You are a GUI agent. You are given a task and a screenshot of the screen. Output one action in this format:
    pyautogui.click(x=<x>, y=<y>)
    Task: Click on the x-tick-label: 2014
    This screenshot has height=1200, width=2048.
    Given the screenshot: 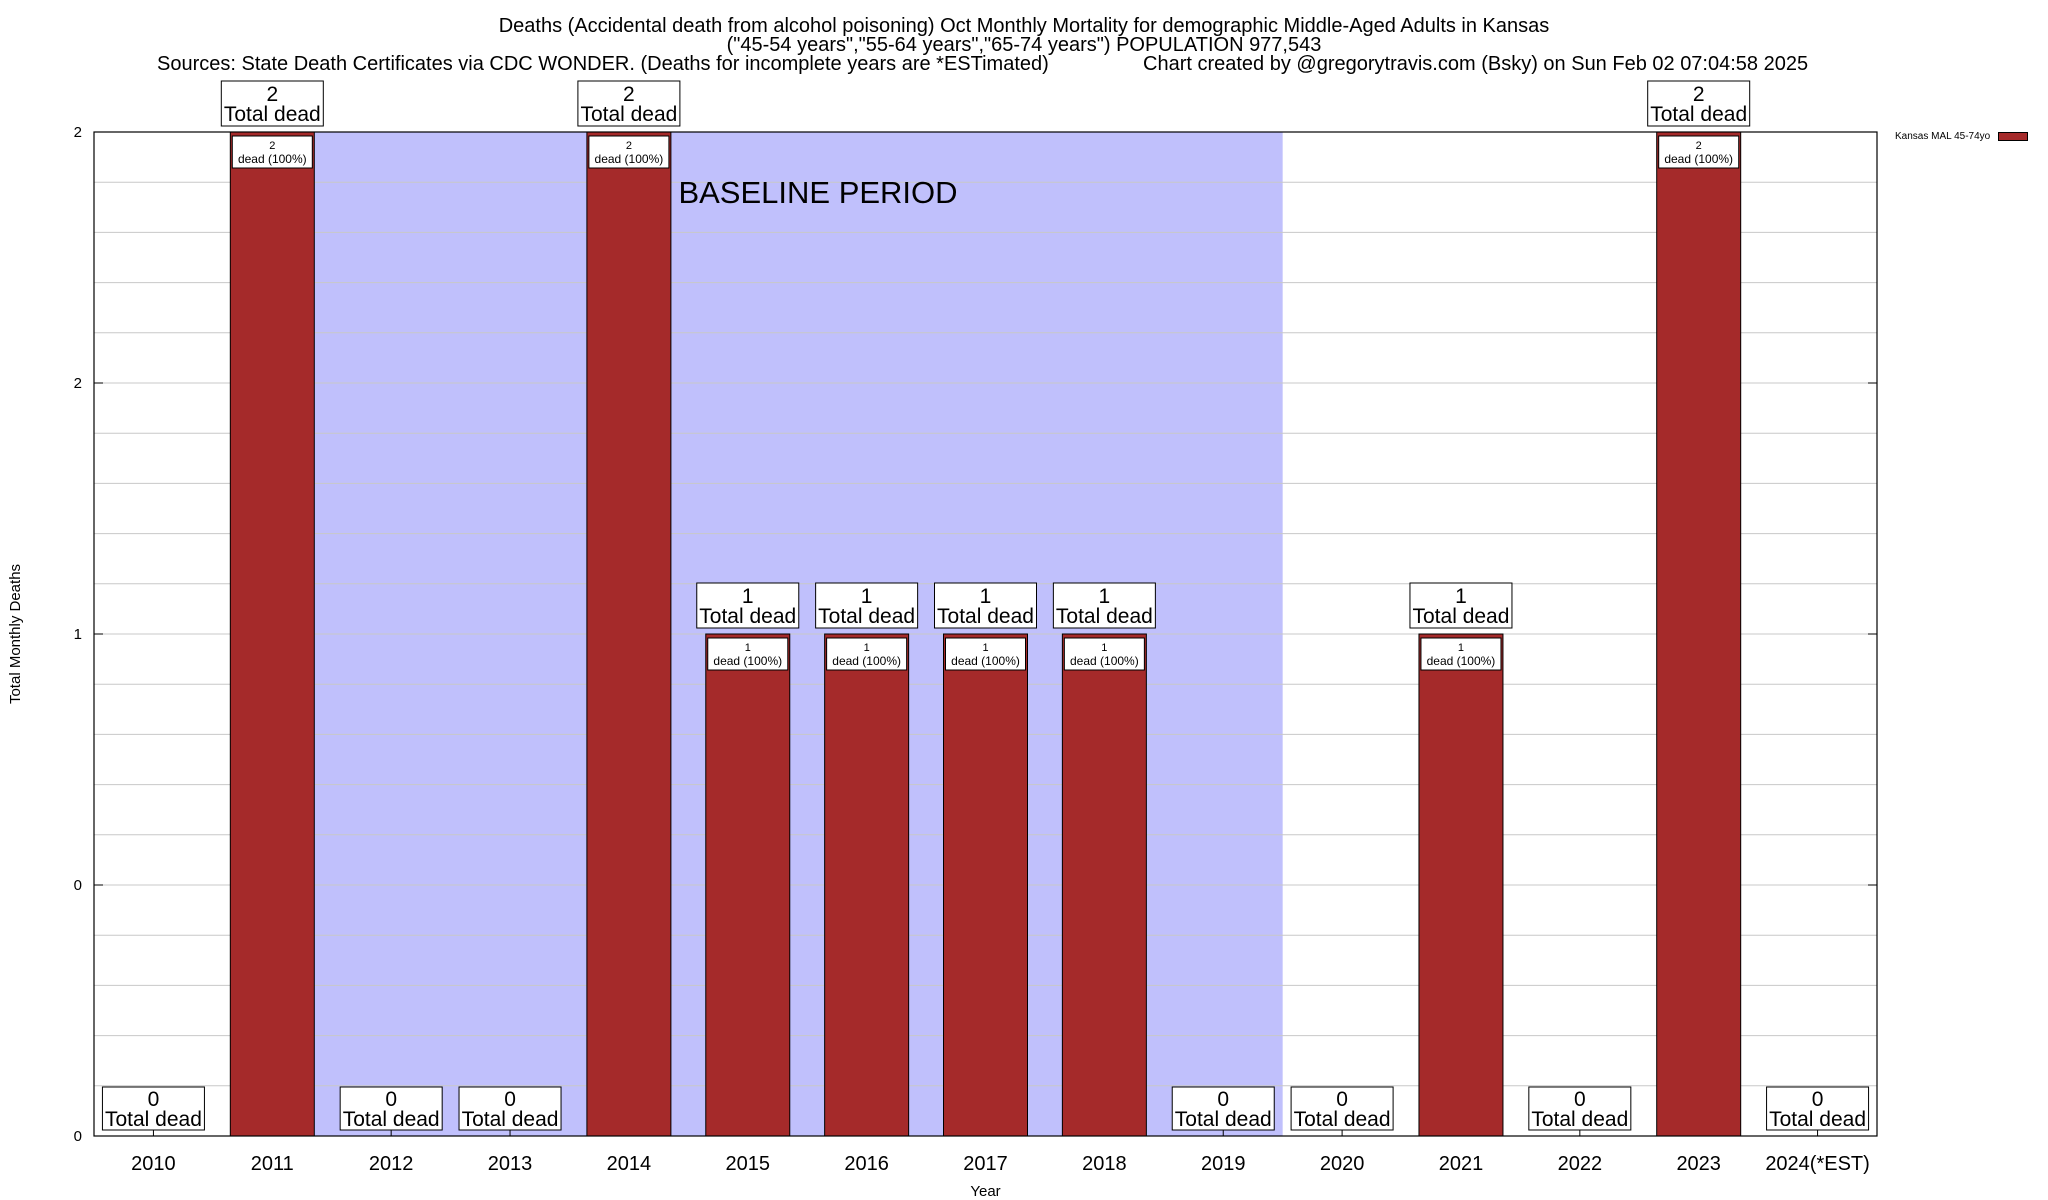 What is the action you would take?
    pyautogui.click(x=629, y=1164)
    